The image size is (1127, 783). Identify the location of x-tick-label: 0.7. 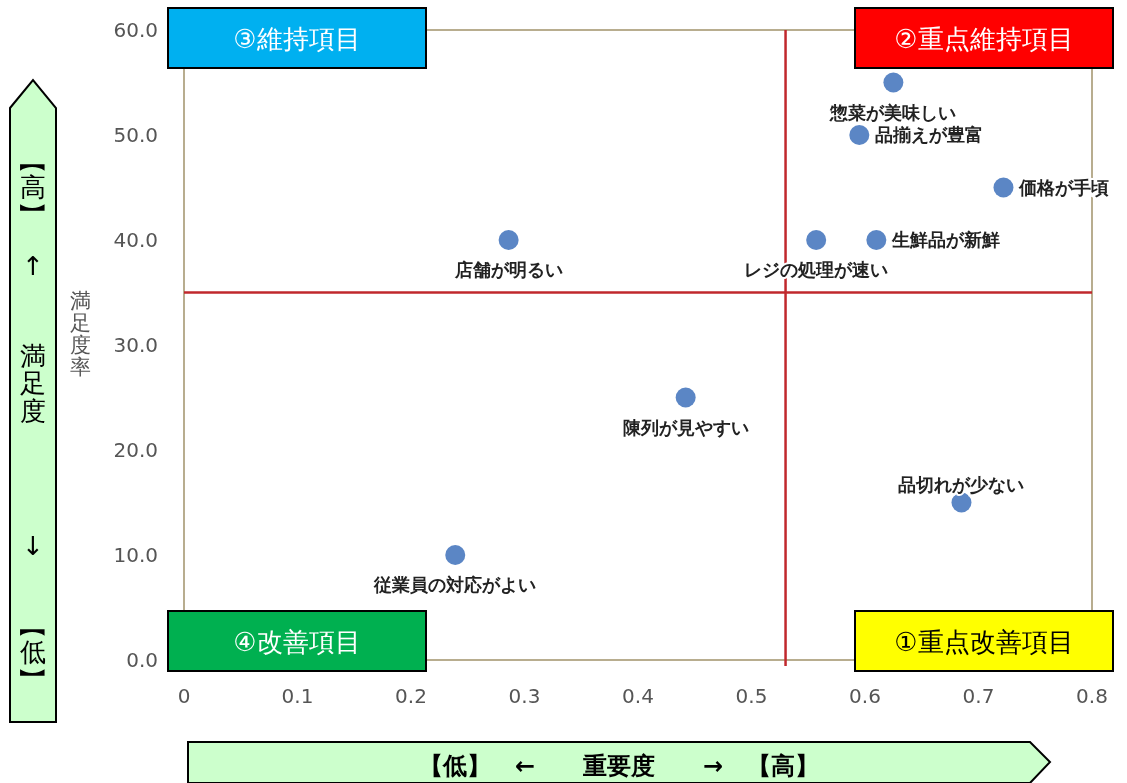
(978, 696).